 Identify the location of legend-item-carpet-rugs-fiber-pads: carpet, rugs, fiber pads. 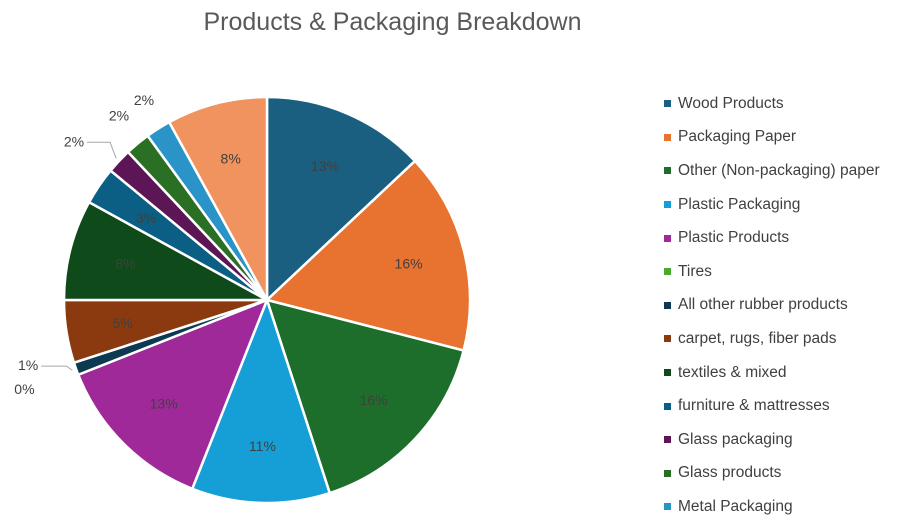
(772, 339).